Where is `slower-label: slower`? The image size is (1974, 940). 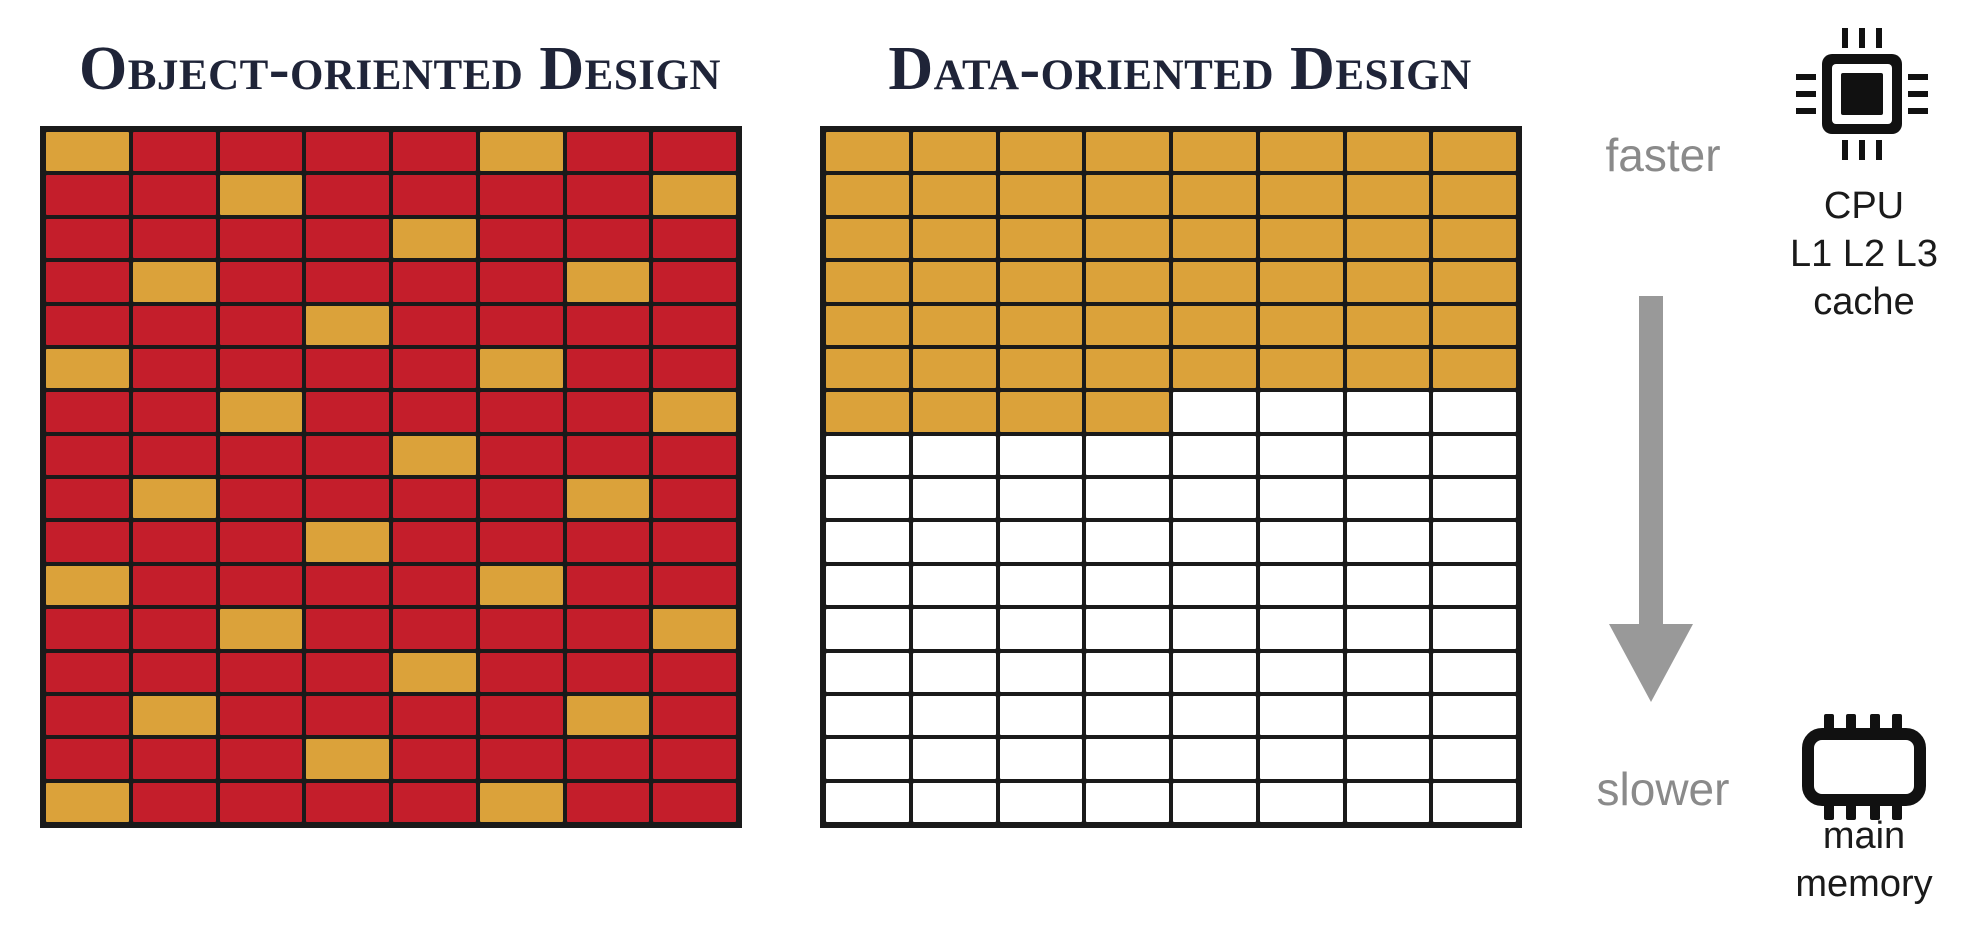 slower-label: slower is located at coordinates (1663, 789).